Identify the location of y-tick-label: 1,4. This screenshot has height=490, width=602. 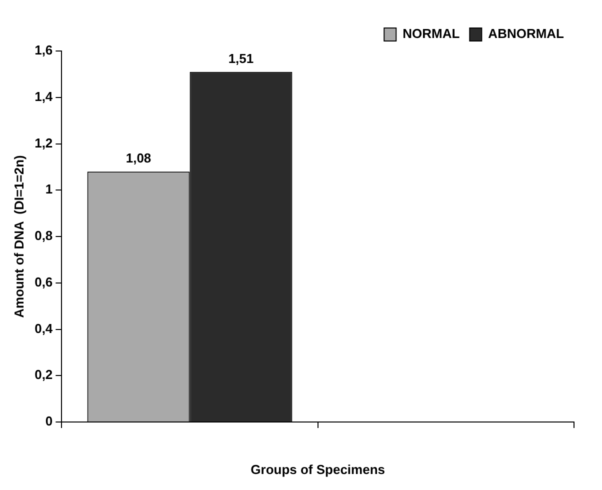
(44, 96).